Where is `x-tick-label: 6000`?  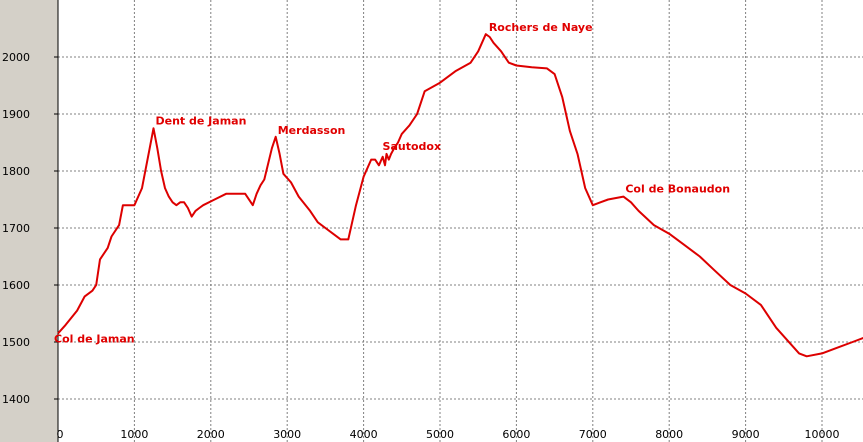 x-tick-label: 6000 is located at coordinates (516, 434).